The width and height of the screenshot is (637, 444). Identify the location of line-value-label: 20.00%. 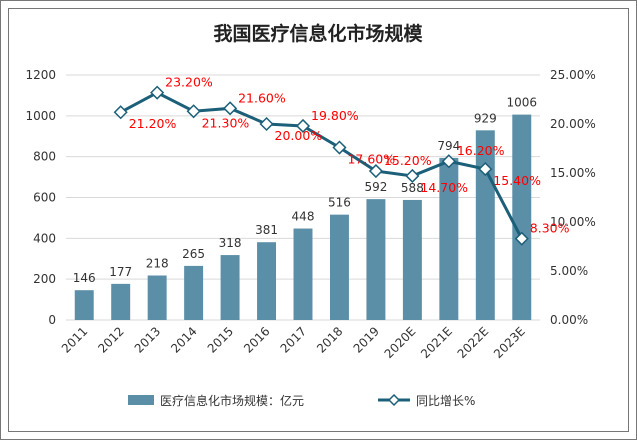
(299, 135).